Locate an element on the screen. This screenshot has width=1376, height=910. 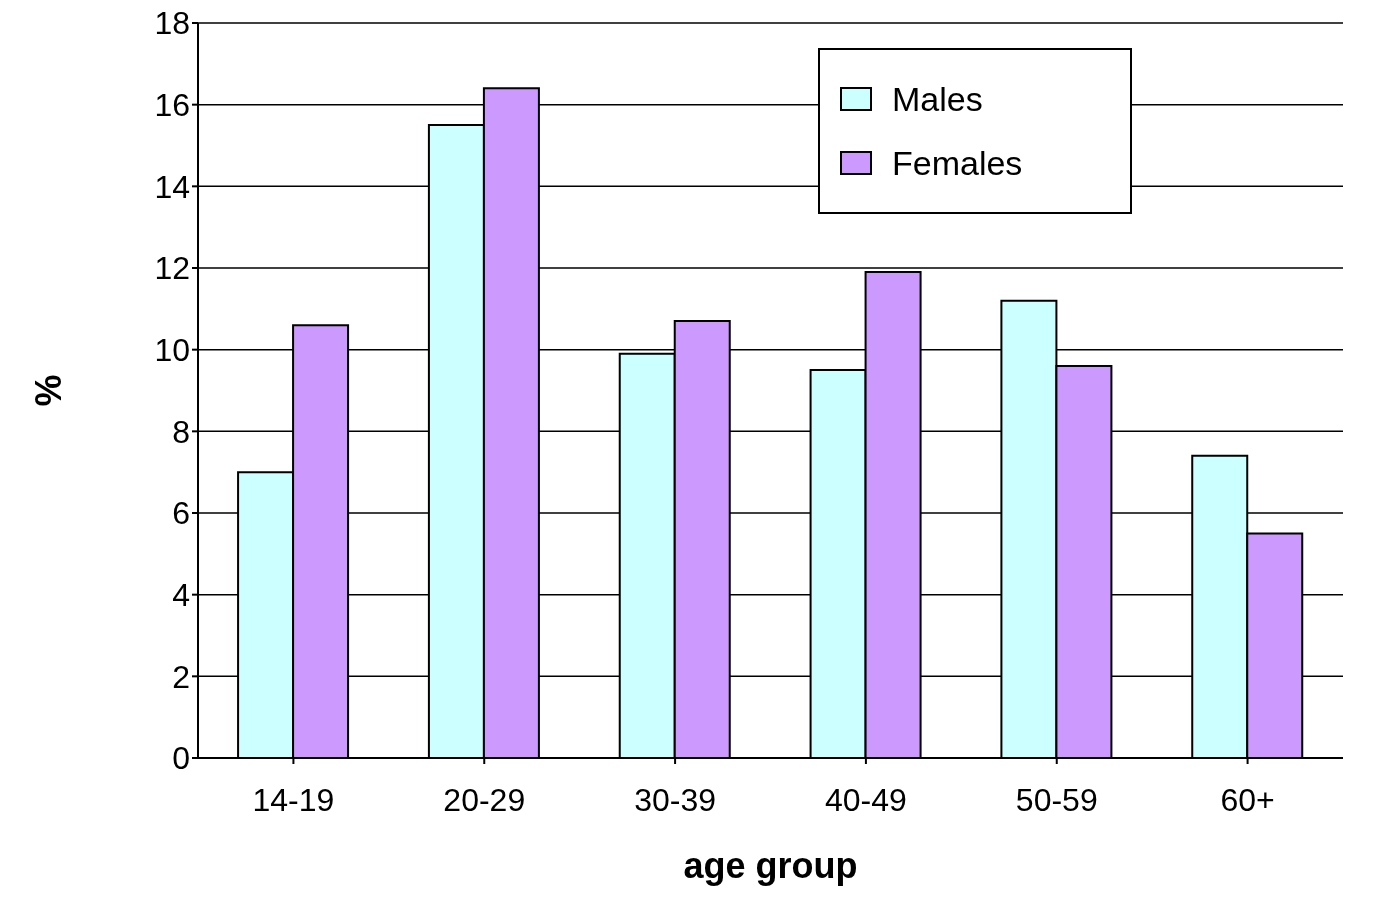
x-tick-label: 20-29 is located at coordinates (484, 799).